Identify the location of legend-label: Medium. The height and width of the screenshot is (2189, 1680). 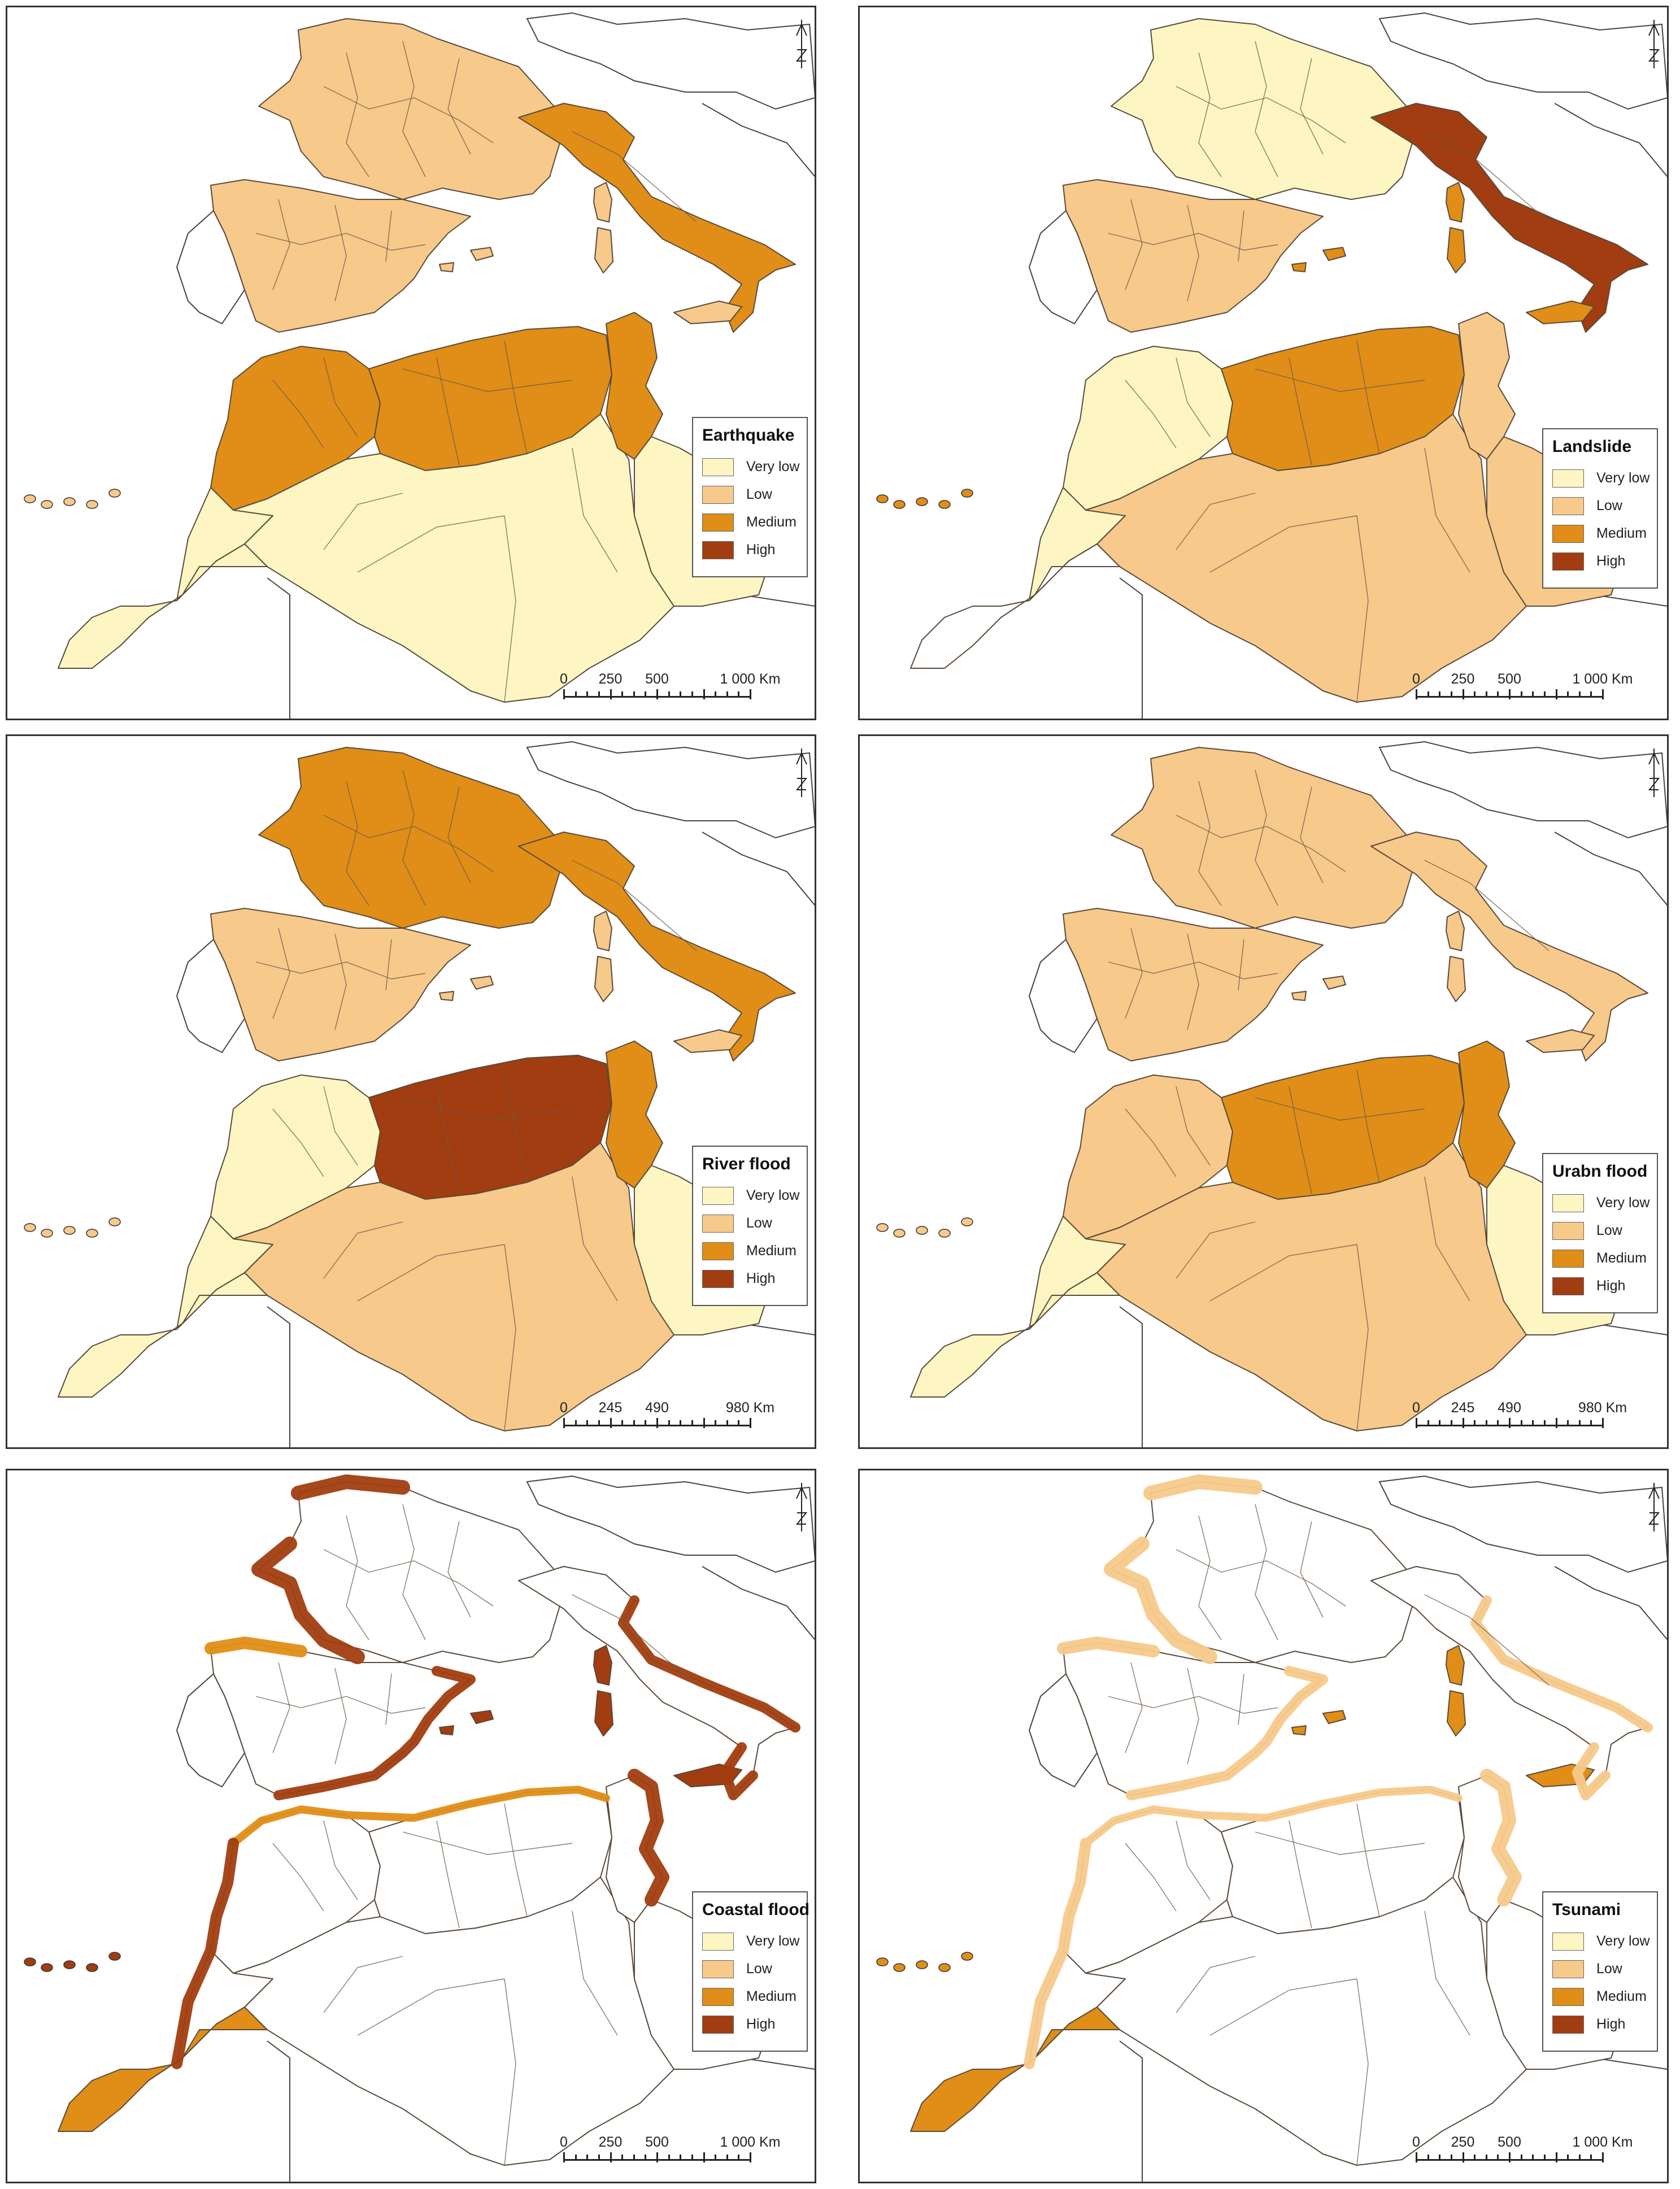
(771, 1251).